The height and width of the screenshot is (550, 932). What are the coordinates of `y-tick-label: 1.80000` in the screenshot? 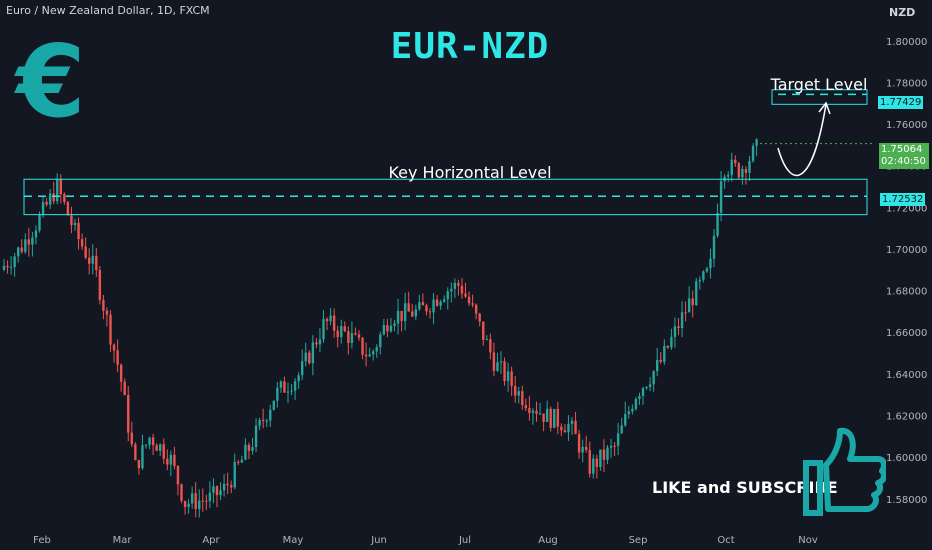 It's located at (906, 42).